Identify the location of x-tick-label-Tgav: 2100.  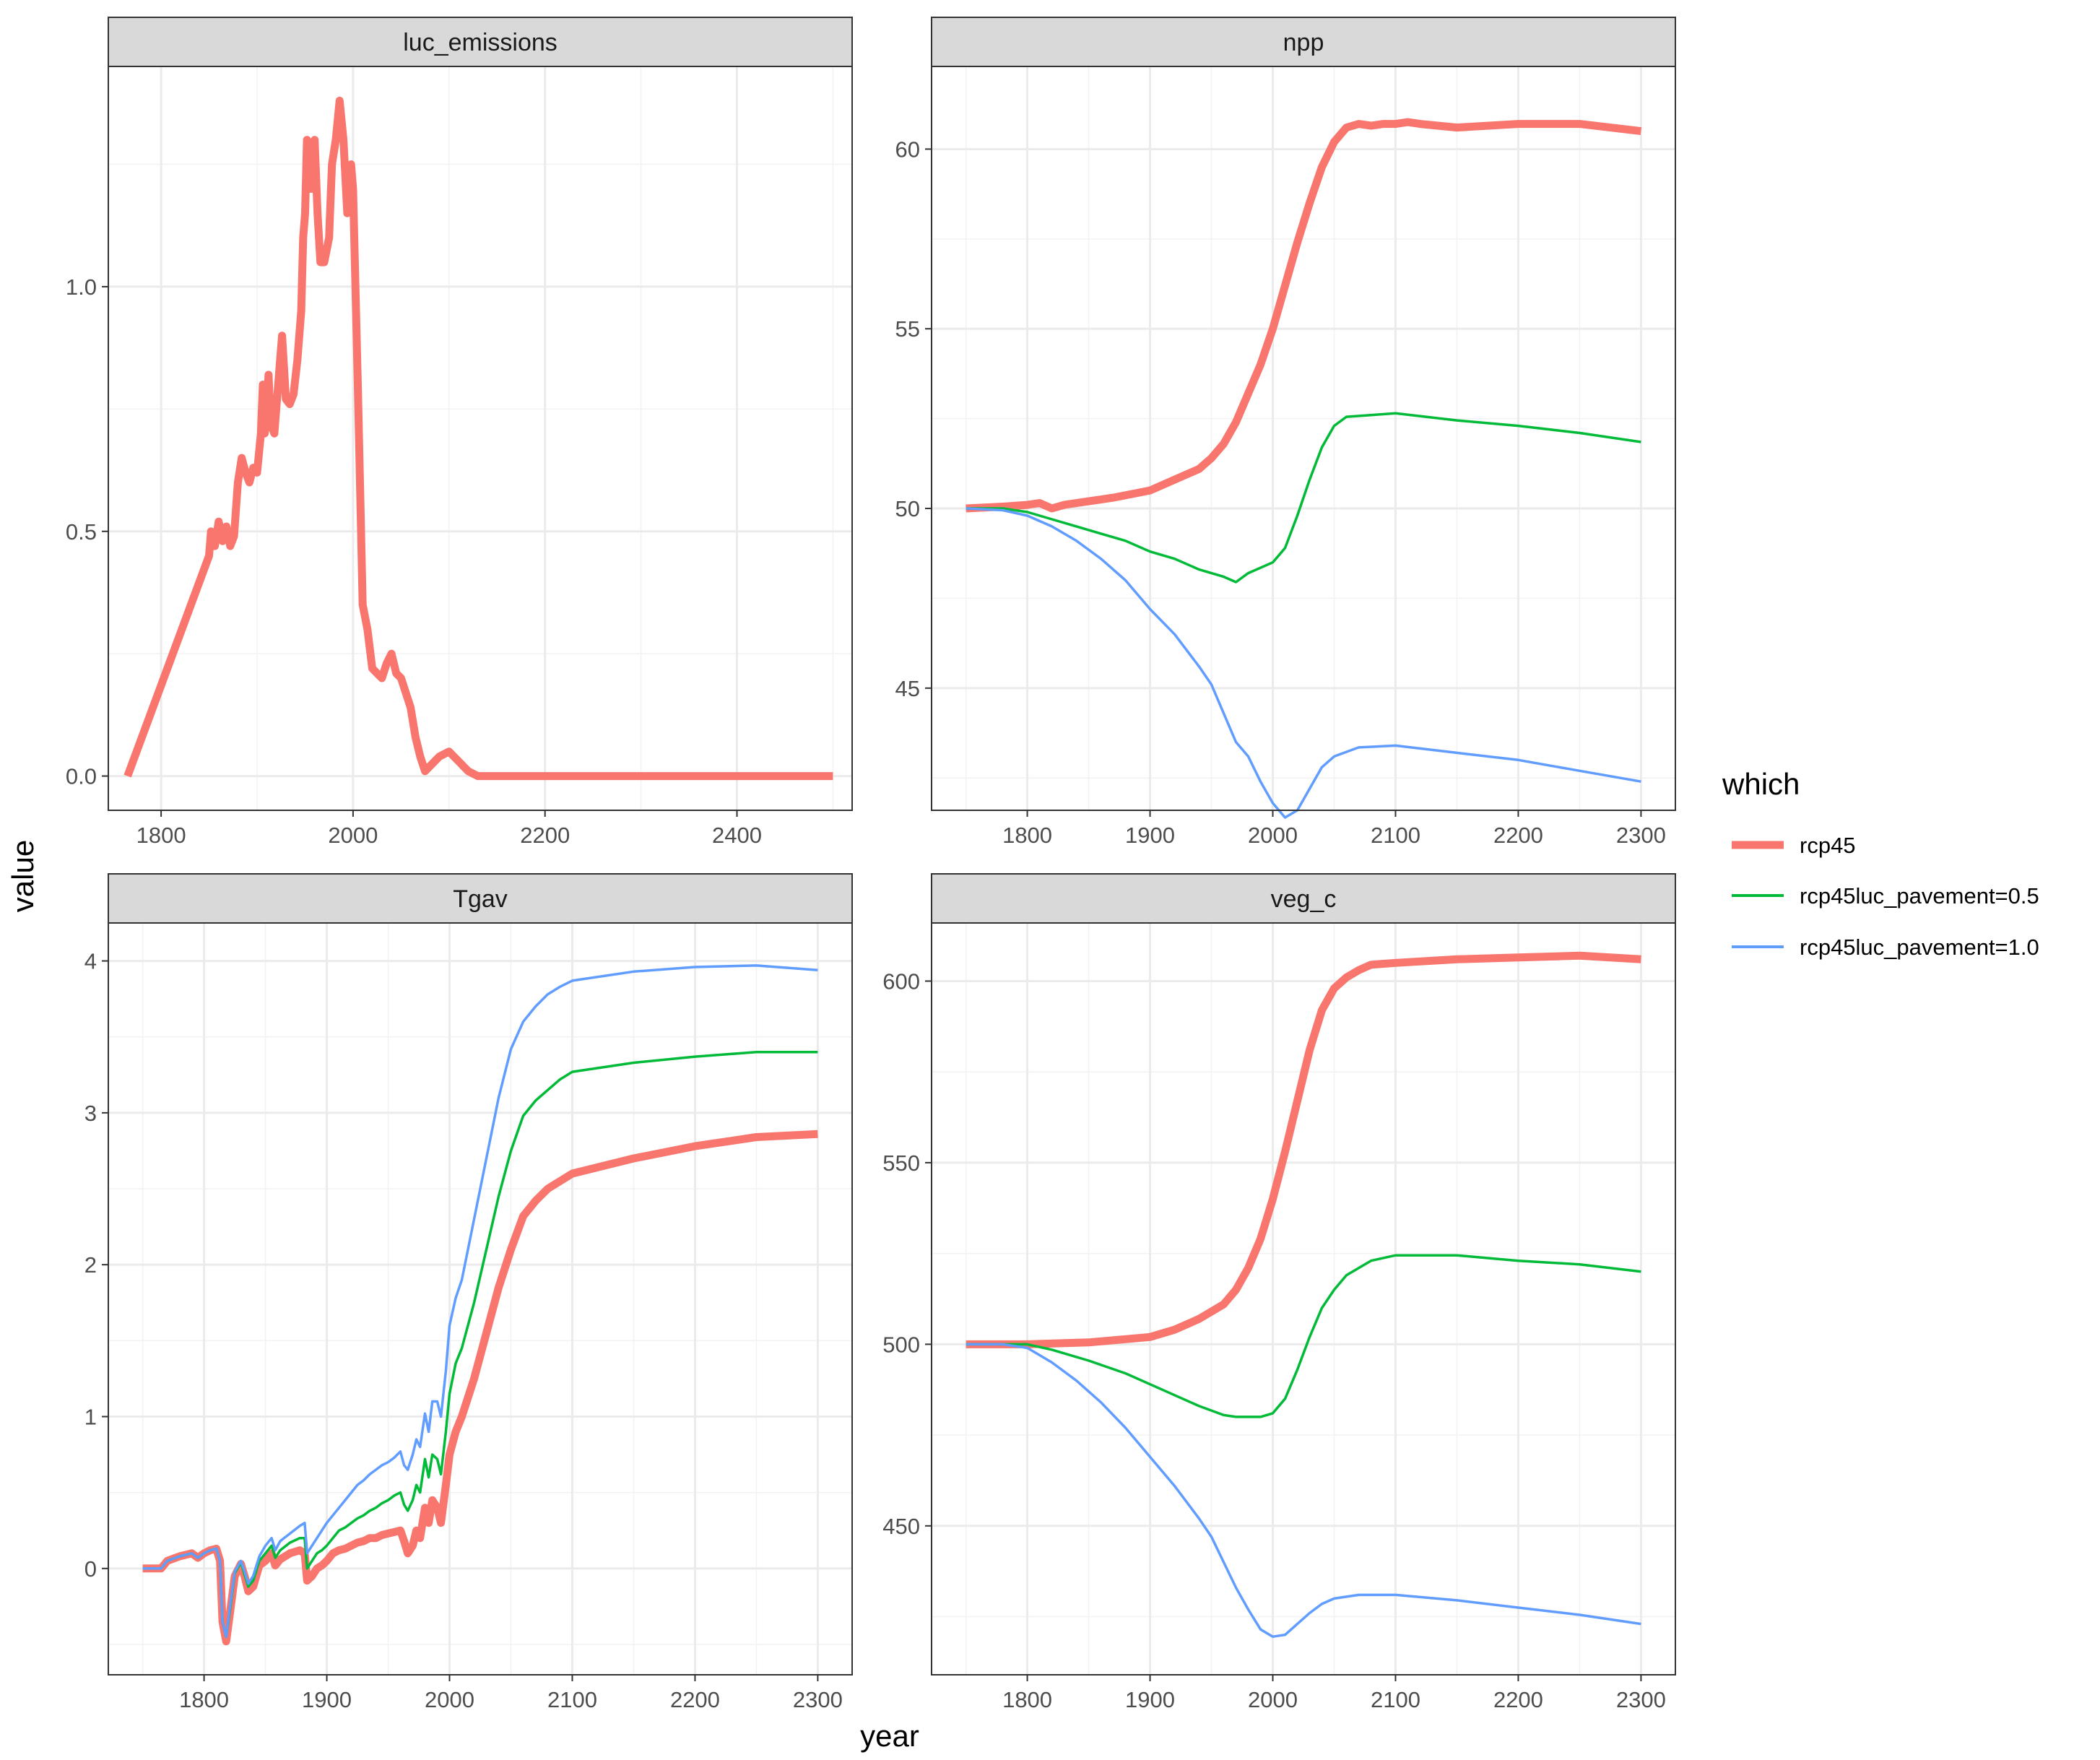
(572, 1700).